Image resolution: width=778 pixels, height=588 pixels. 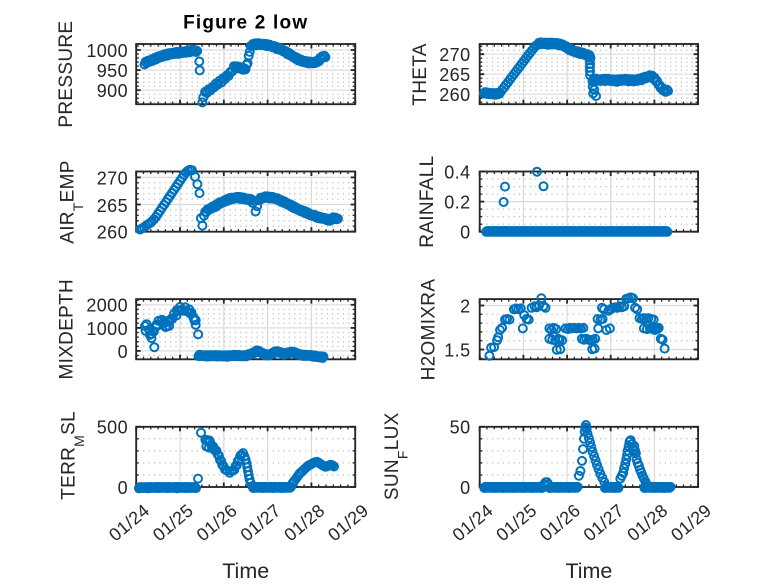 What do you see at coordinates (245, 23) in the screenshot?
I see `svg-text: Figure 2 low` at bounding box center [245, 23].